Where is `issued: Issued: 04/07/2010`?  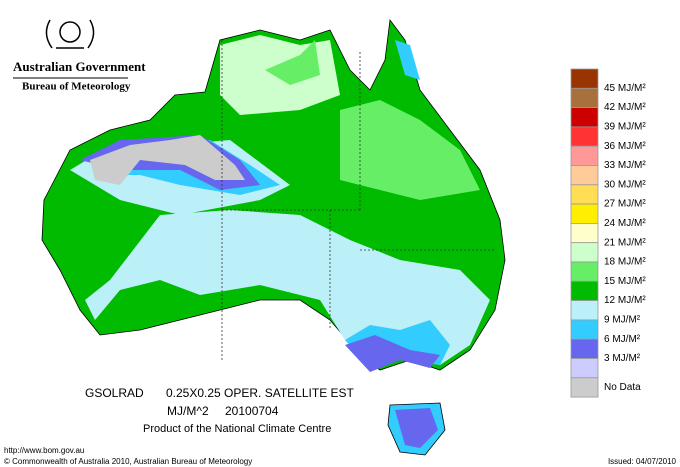 issued: Issued: 04/07/2010 is located at coordinates (642, 461).